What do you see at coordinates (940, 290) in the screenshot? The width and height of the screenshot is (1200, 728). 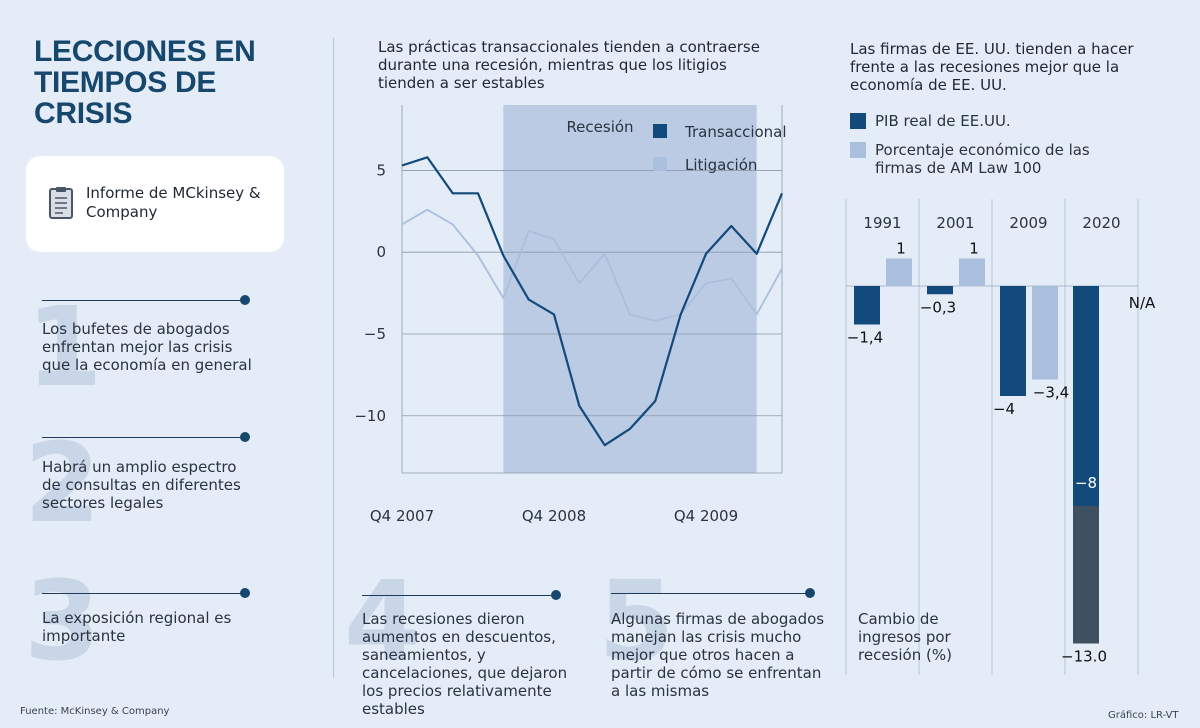 I see `bar-pib-2001` at bounding box center [940, 290].